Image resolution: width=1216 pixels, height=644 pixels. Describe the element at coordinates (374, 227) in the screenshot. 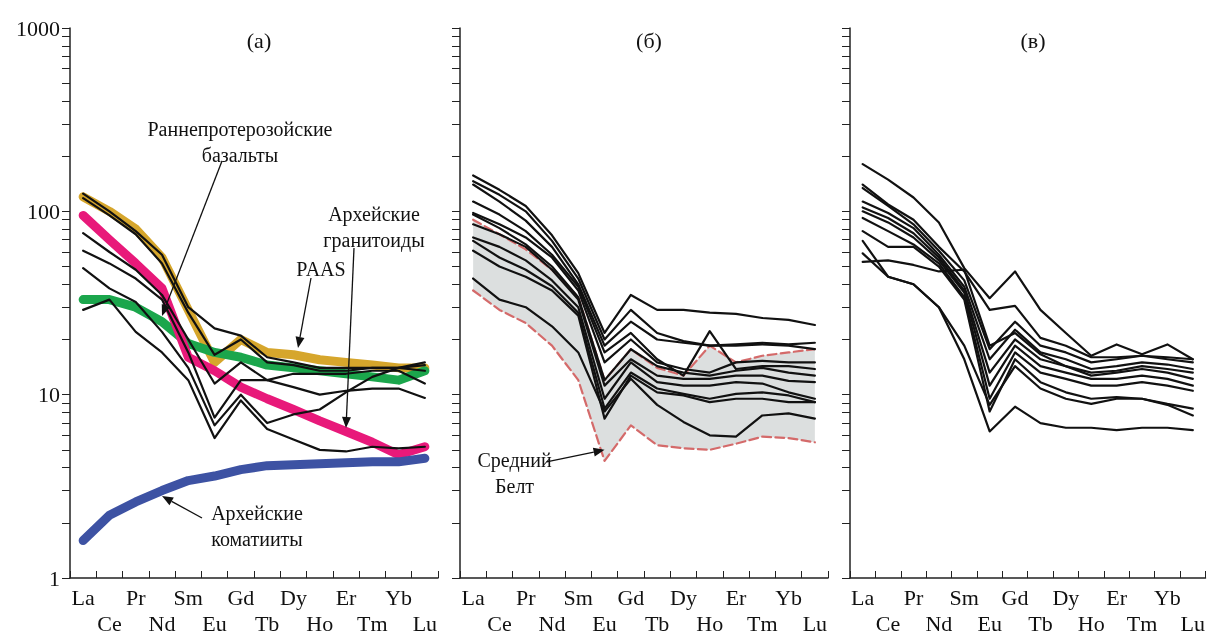

I see `annotation: Архейские гранитоиды` at that location.